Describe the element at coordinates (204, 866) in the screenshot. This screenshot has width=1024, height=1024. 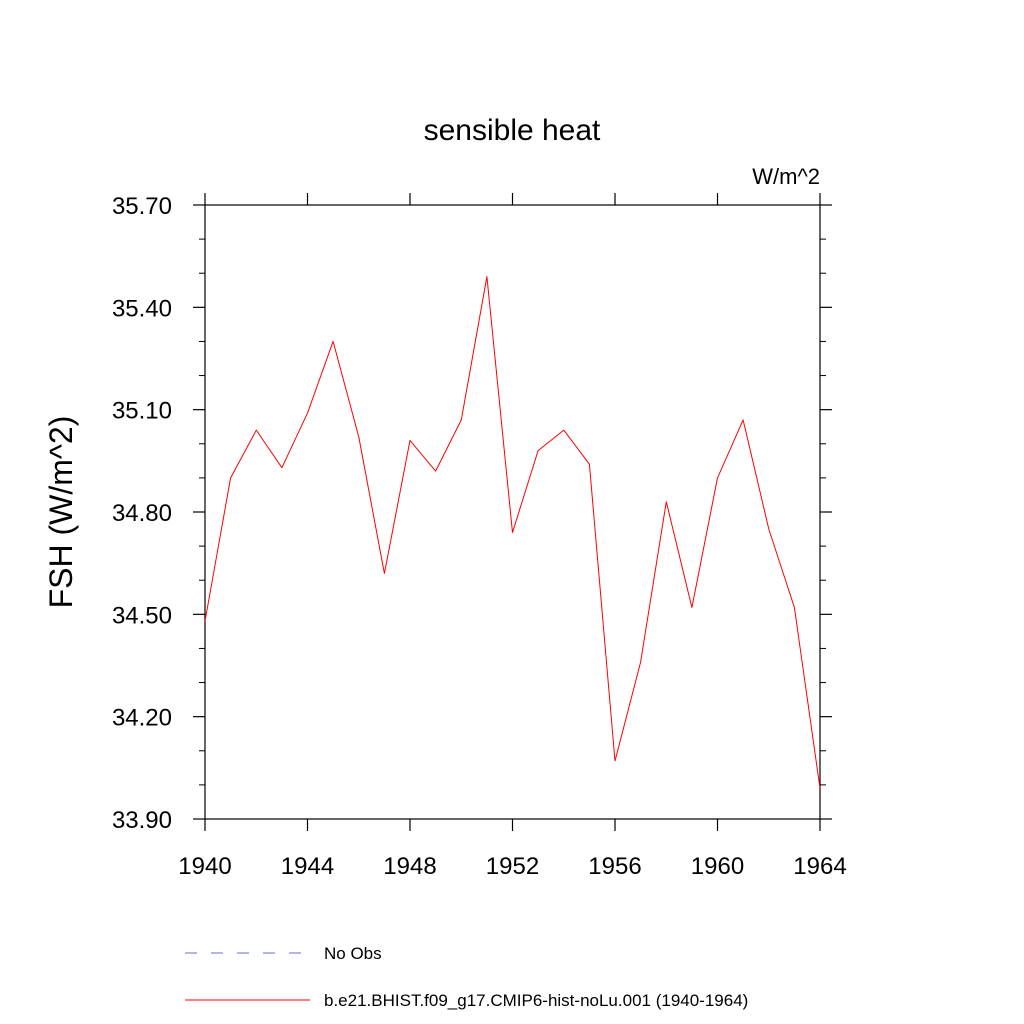
I see `x-tick-label: 1940` at that location.